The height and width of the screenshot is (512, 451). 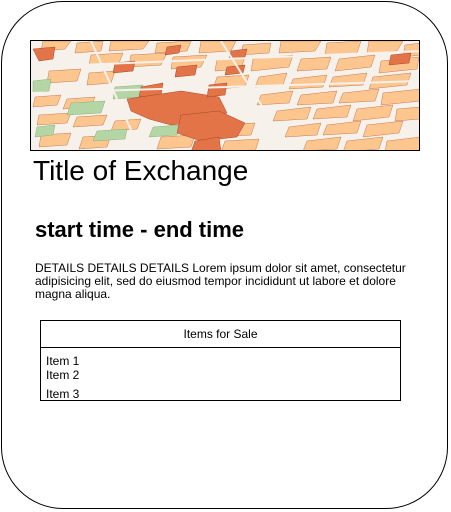 What do you see at coordinates (63, 361) in the screenshot?
I see `list-item: Item 1` at bounding box center [63, 361].